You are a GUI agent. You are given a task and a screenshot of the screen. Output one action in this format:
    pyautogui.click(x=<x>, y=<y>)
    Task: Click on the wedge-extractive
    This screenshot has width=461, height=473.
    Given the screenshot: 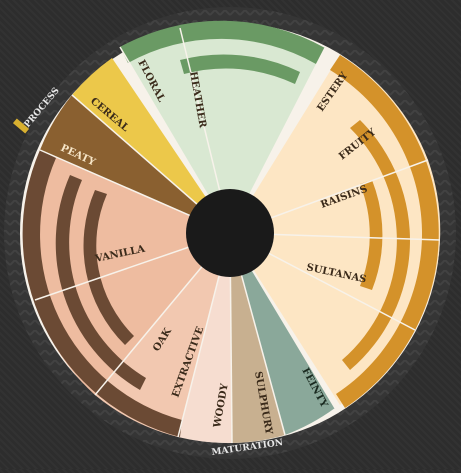 What is the action you would take?
    pyautogui.click(x=162, y=335)
    